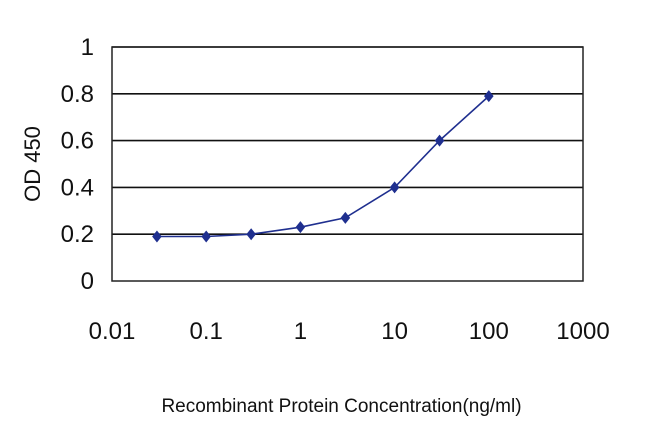 This screenshot has height=434, width=650. I want to click on y-tick-labels: 0 0.2 0.4 0.6 0.8 1, so click(77, 164).